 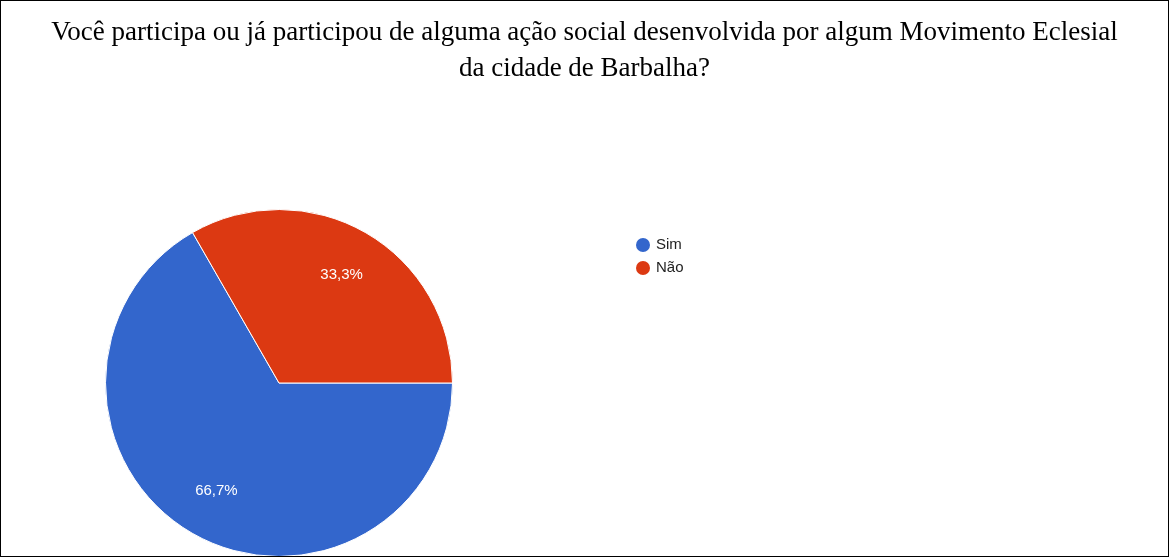 I want to click on data-label: 33,3%, so click(x=341, y=274).